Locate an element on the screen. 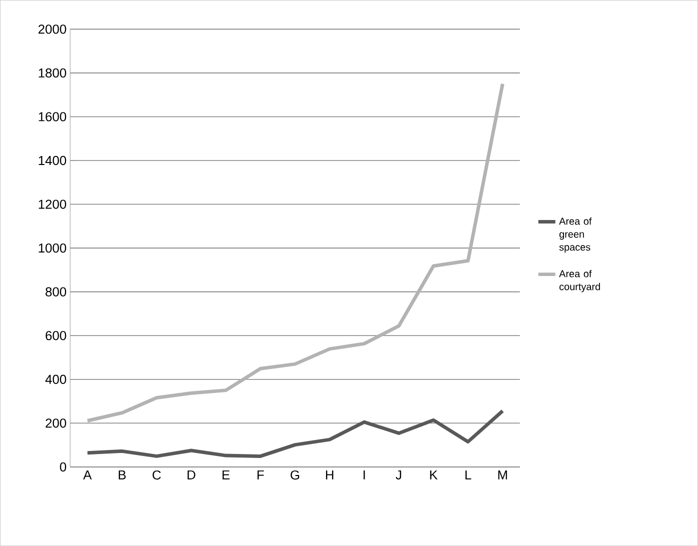 The image size is (698, 546). x-tick-label: A is located at coordinates (87, 475).